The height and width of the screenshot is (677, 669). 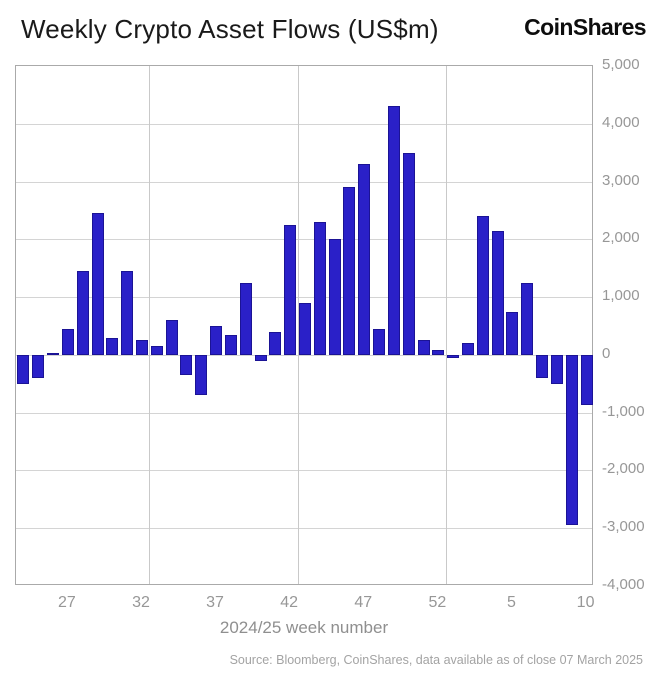 I want to click on x-tick-label-5: 5, so click(x=511, y=602).